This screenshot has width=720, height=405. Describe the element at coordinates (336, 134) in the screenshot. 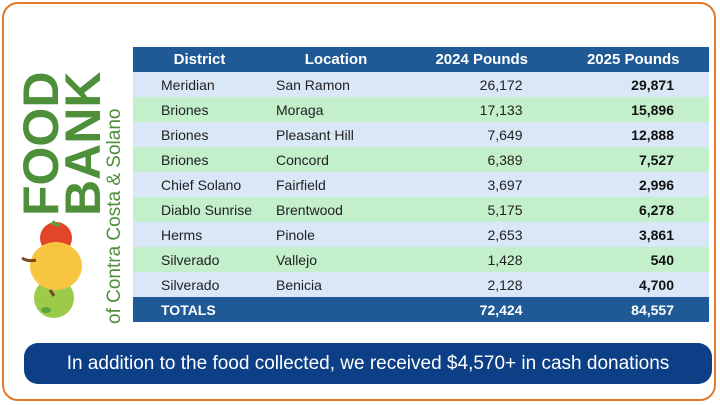

I see `cell-location: Pleasant Hill` at that location.